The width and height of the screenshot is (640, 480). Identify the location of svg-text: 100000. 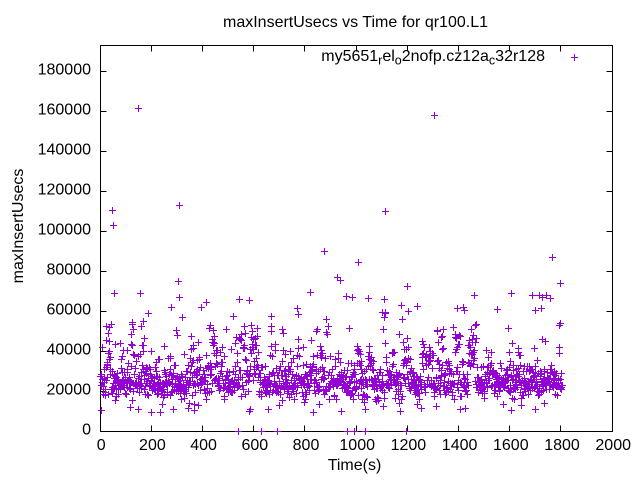
(64, 230).